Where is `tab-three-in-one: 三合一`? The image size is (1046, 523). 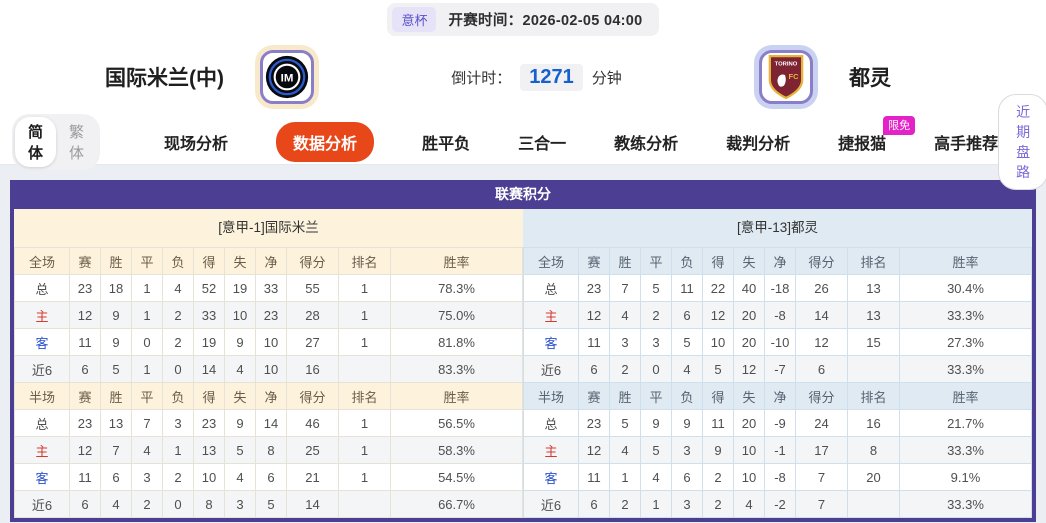
tab-three-in-one: 三合一 is located at coordinates (542, 144).